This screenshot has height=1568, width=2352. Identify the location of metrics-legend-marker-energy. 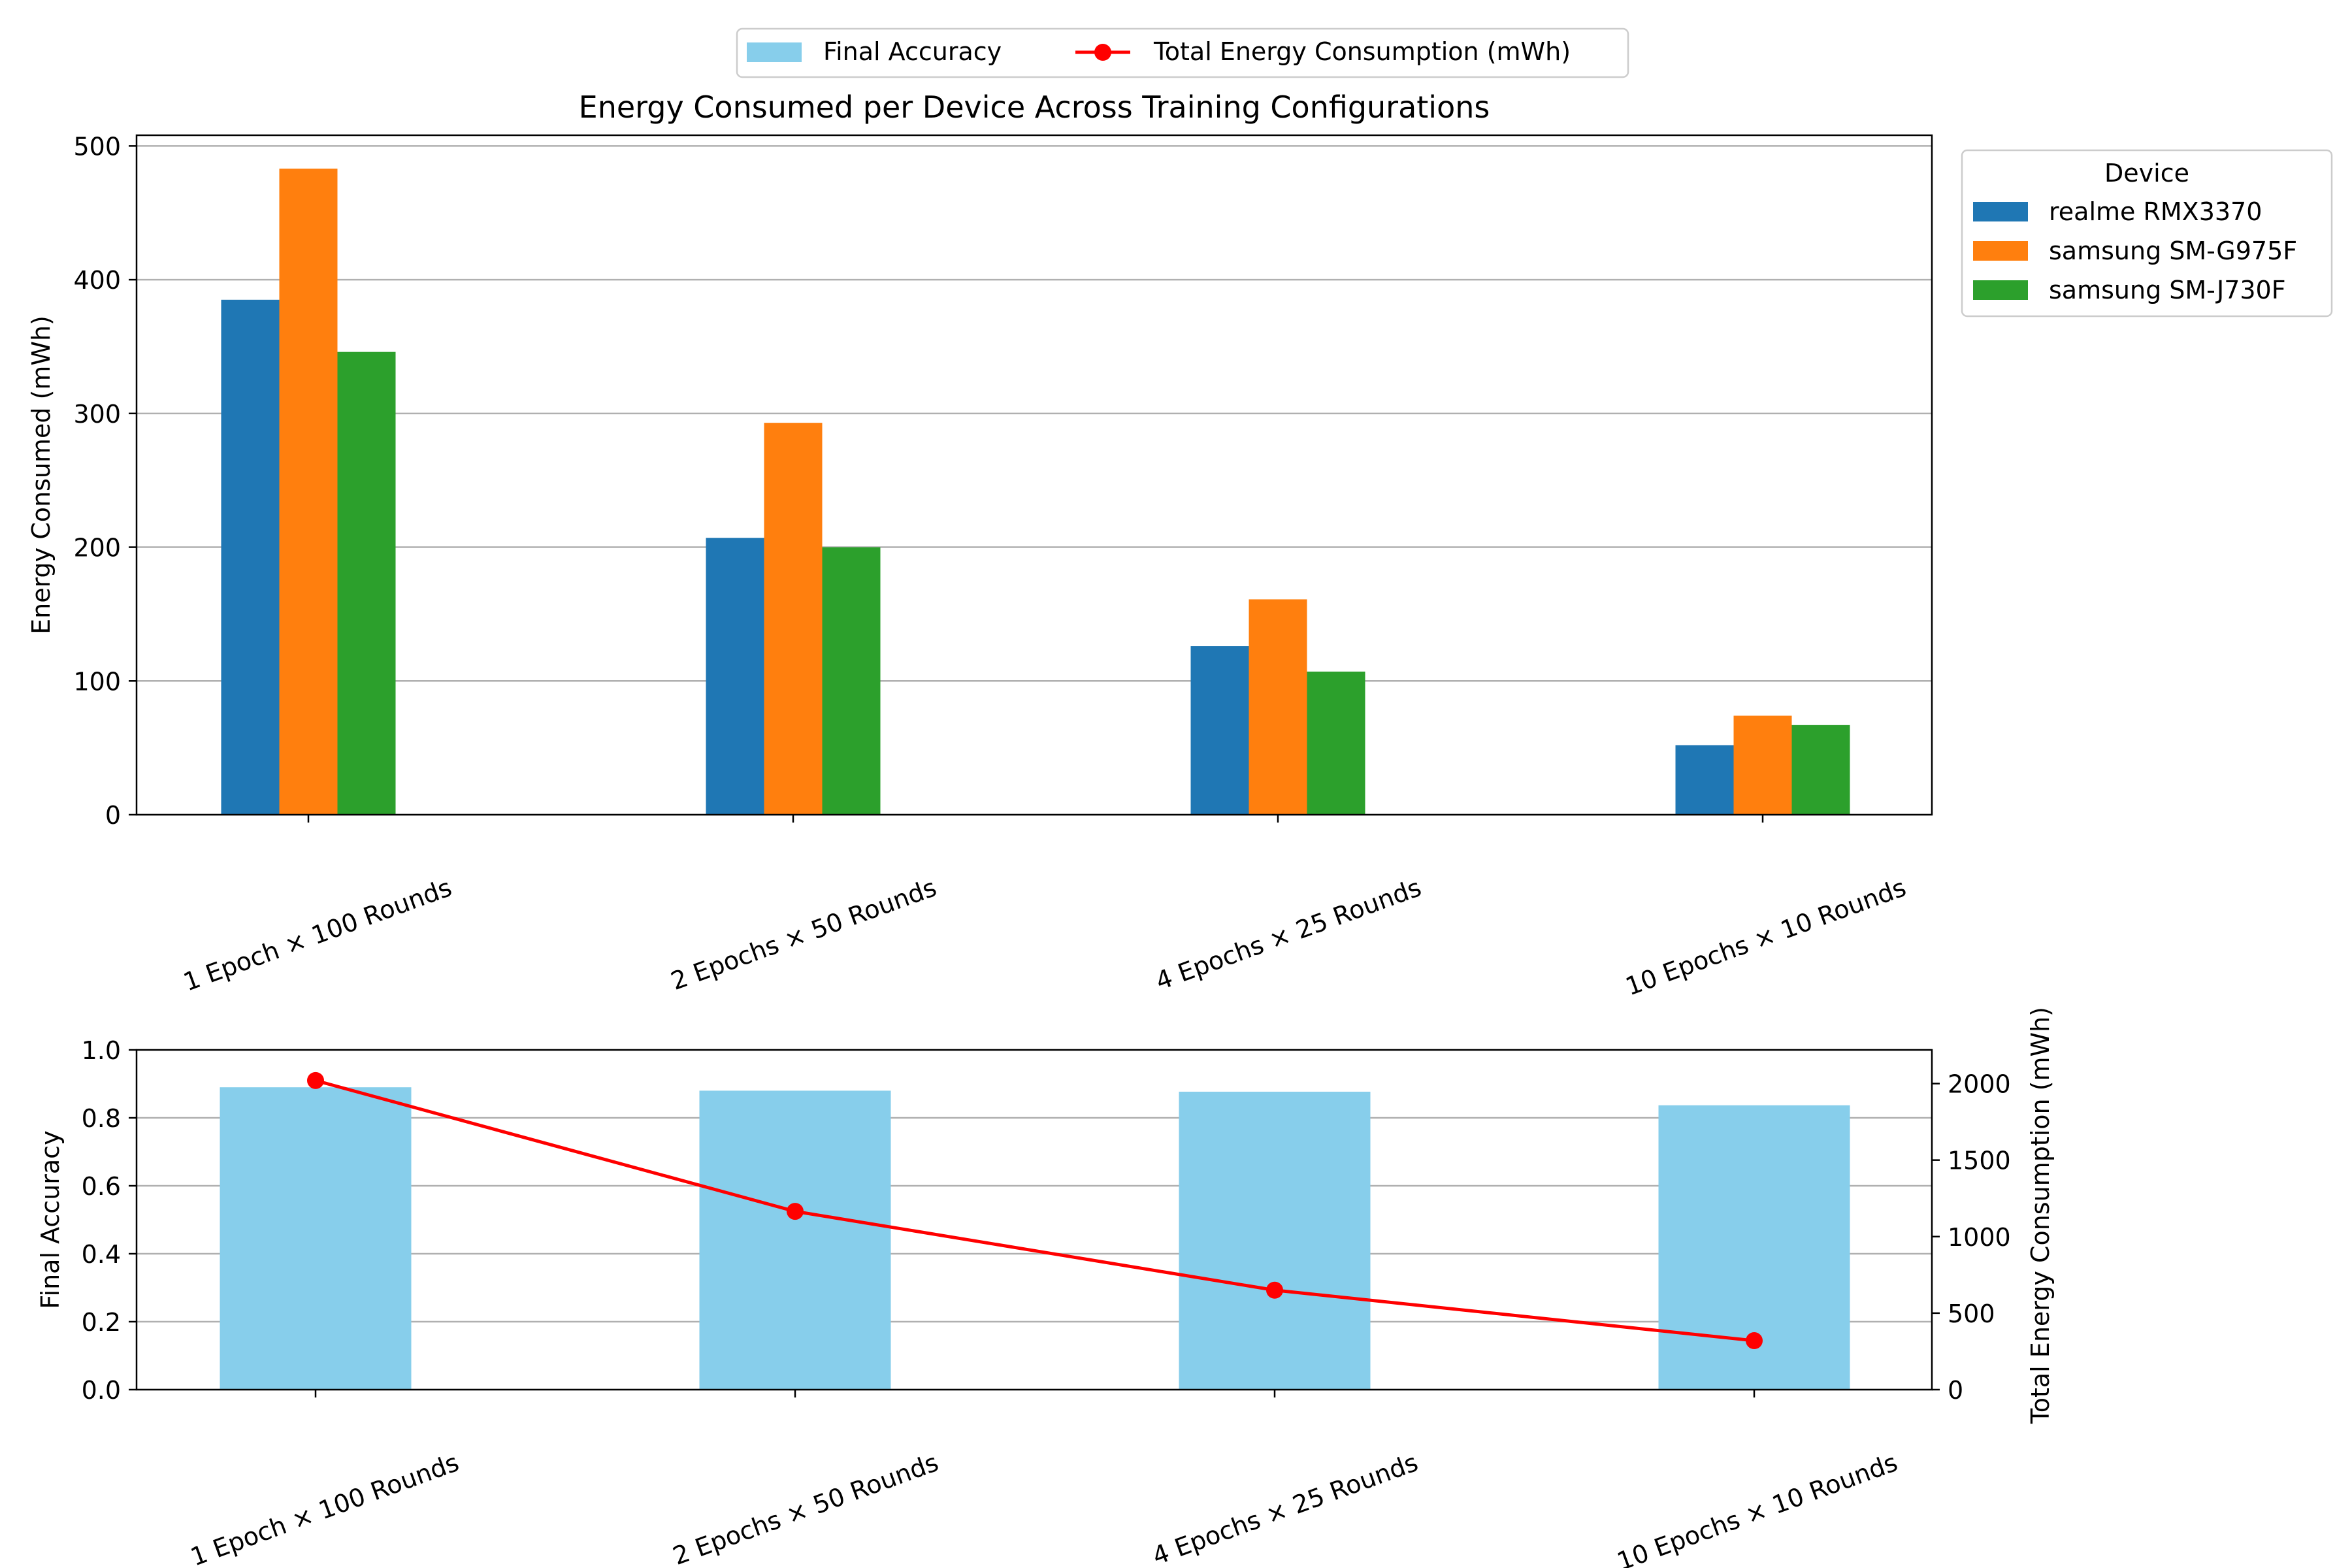
(1102, 52).